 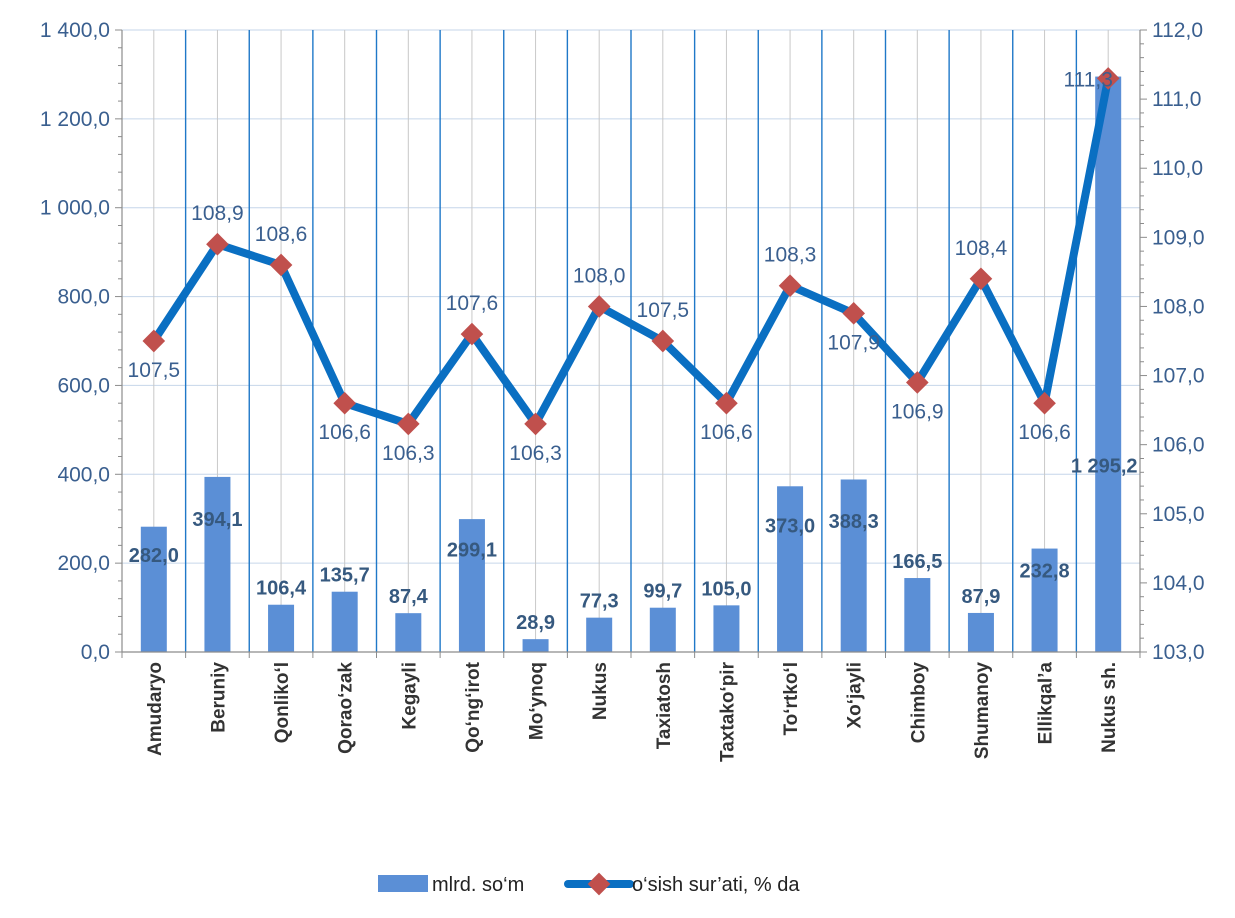 What do you see at coordinates (1178, 445) in the screenshot?
I see `right-tick-label: 106,0` at bounding box center [1178, 445].